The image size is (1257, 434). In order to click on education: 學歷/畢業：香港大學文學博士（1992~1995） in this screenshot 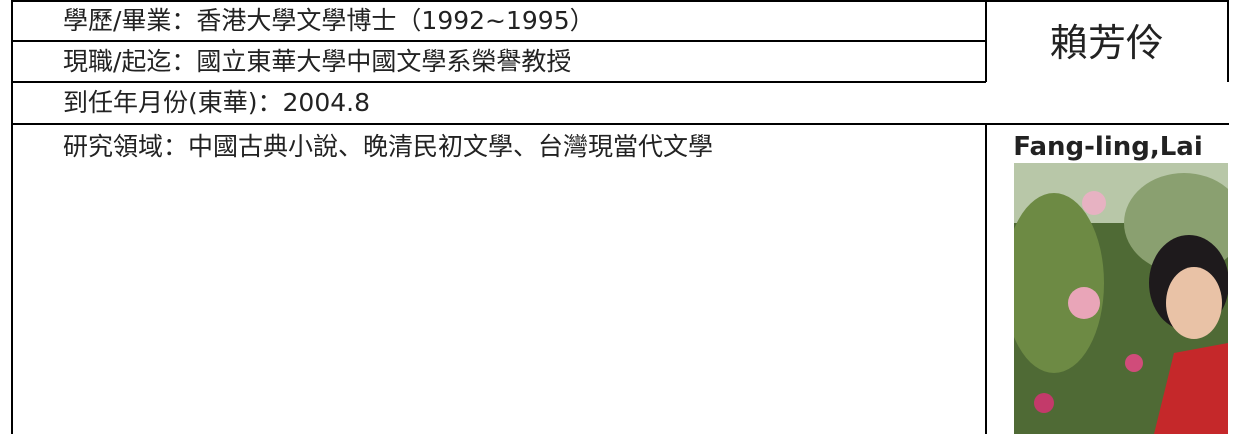, I will do `click(498, 20)`.